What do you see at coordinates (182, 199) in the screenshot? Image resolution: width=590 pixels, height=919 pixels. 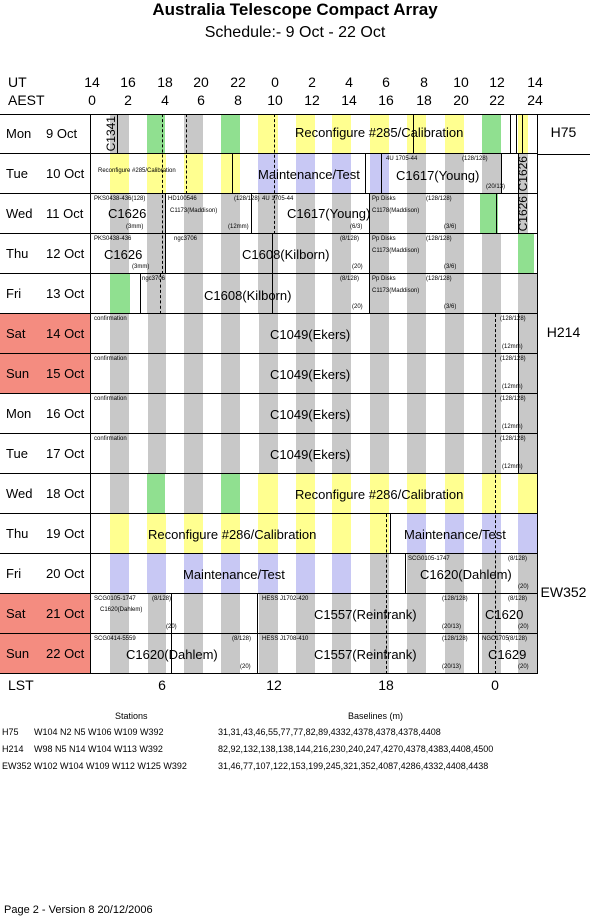 I see `project-detail: HD100546` at bounding box center [182, 199].